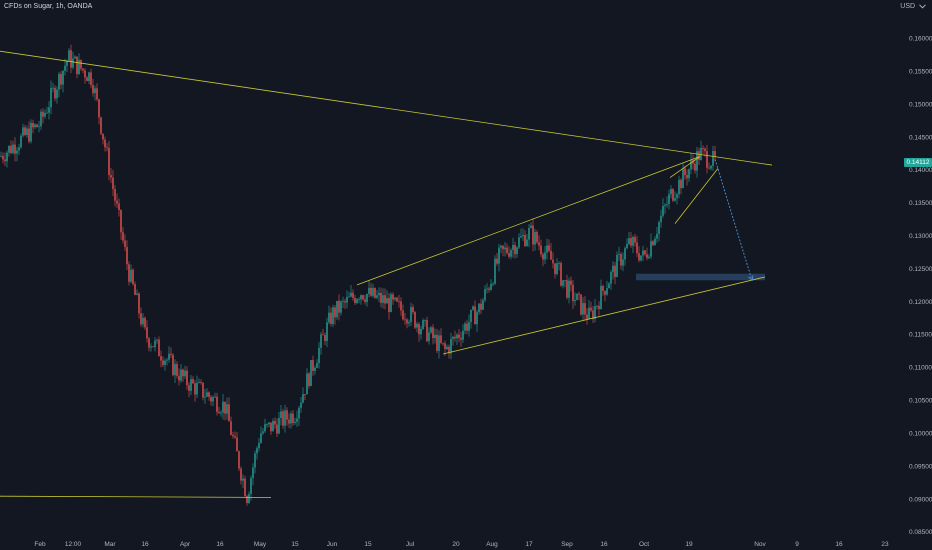  I want to click on price-tick-label: 0.14000, so click(920, 170).